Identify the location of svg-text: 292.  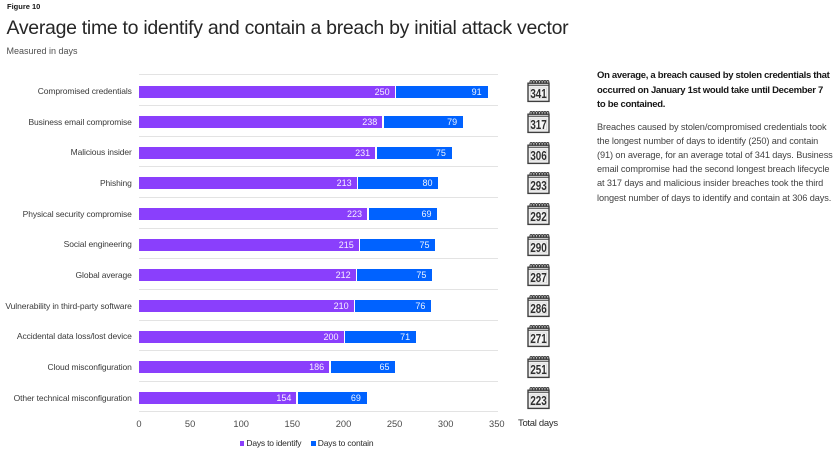
(538, 216).